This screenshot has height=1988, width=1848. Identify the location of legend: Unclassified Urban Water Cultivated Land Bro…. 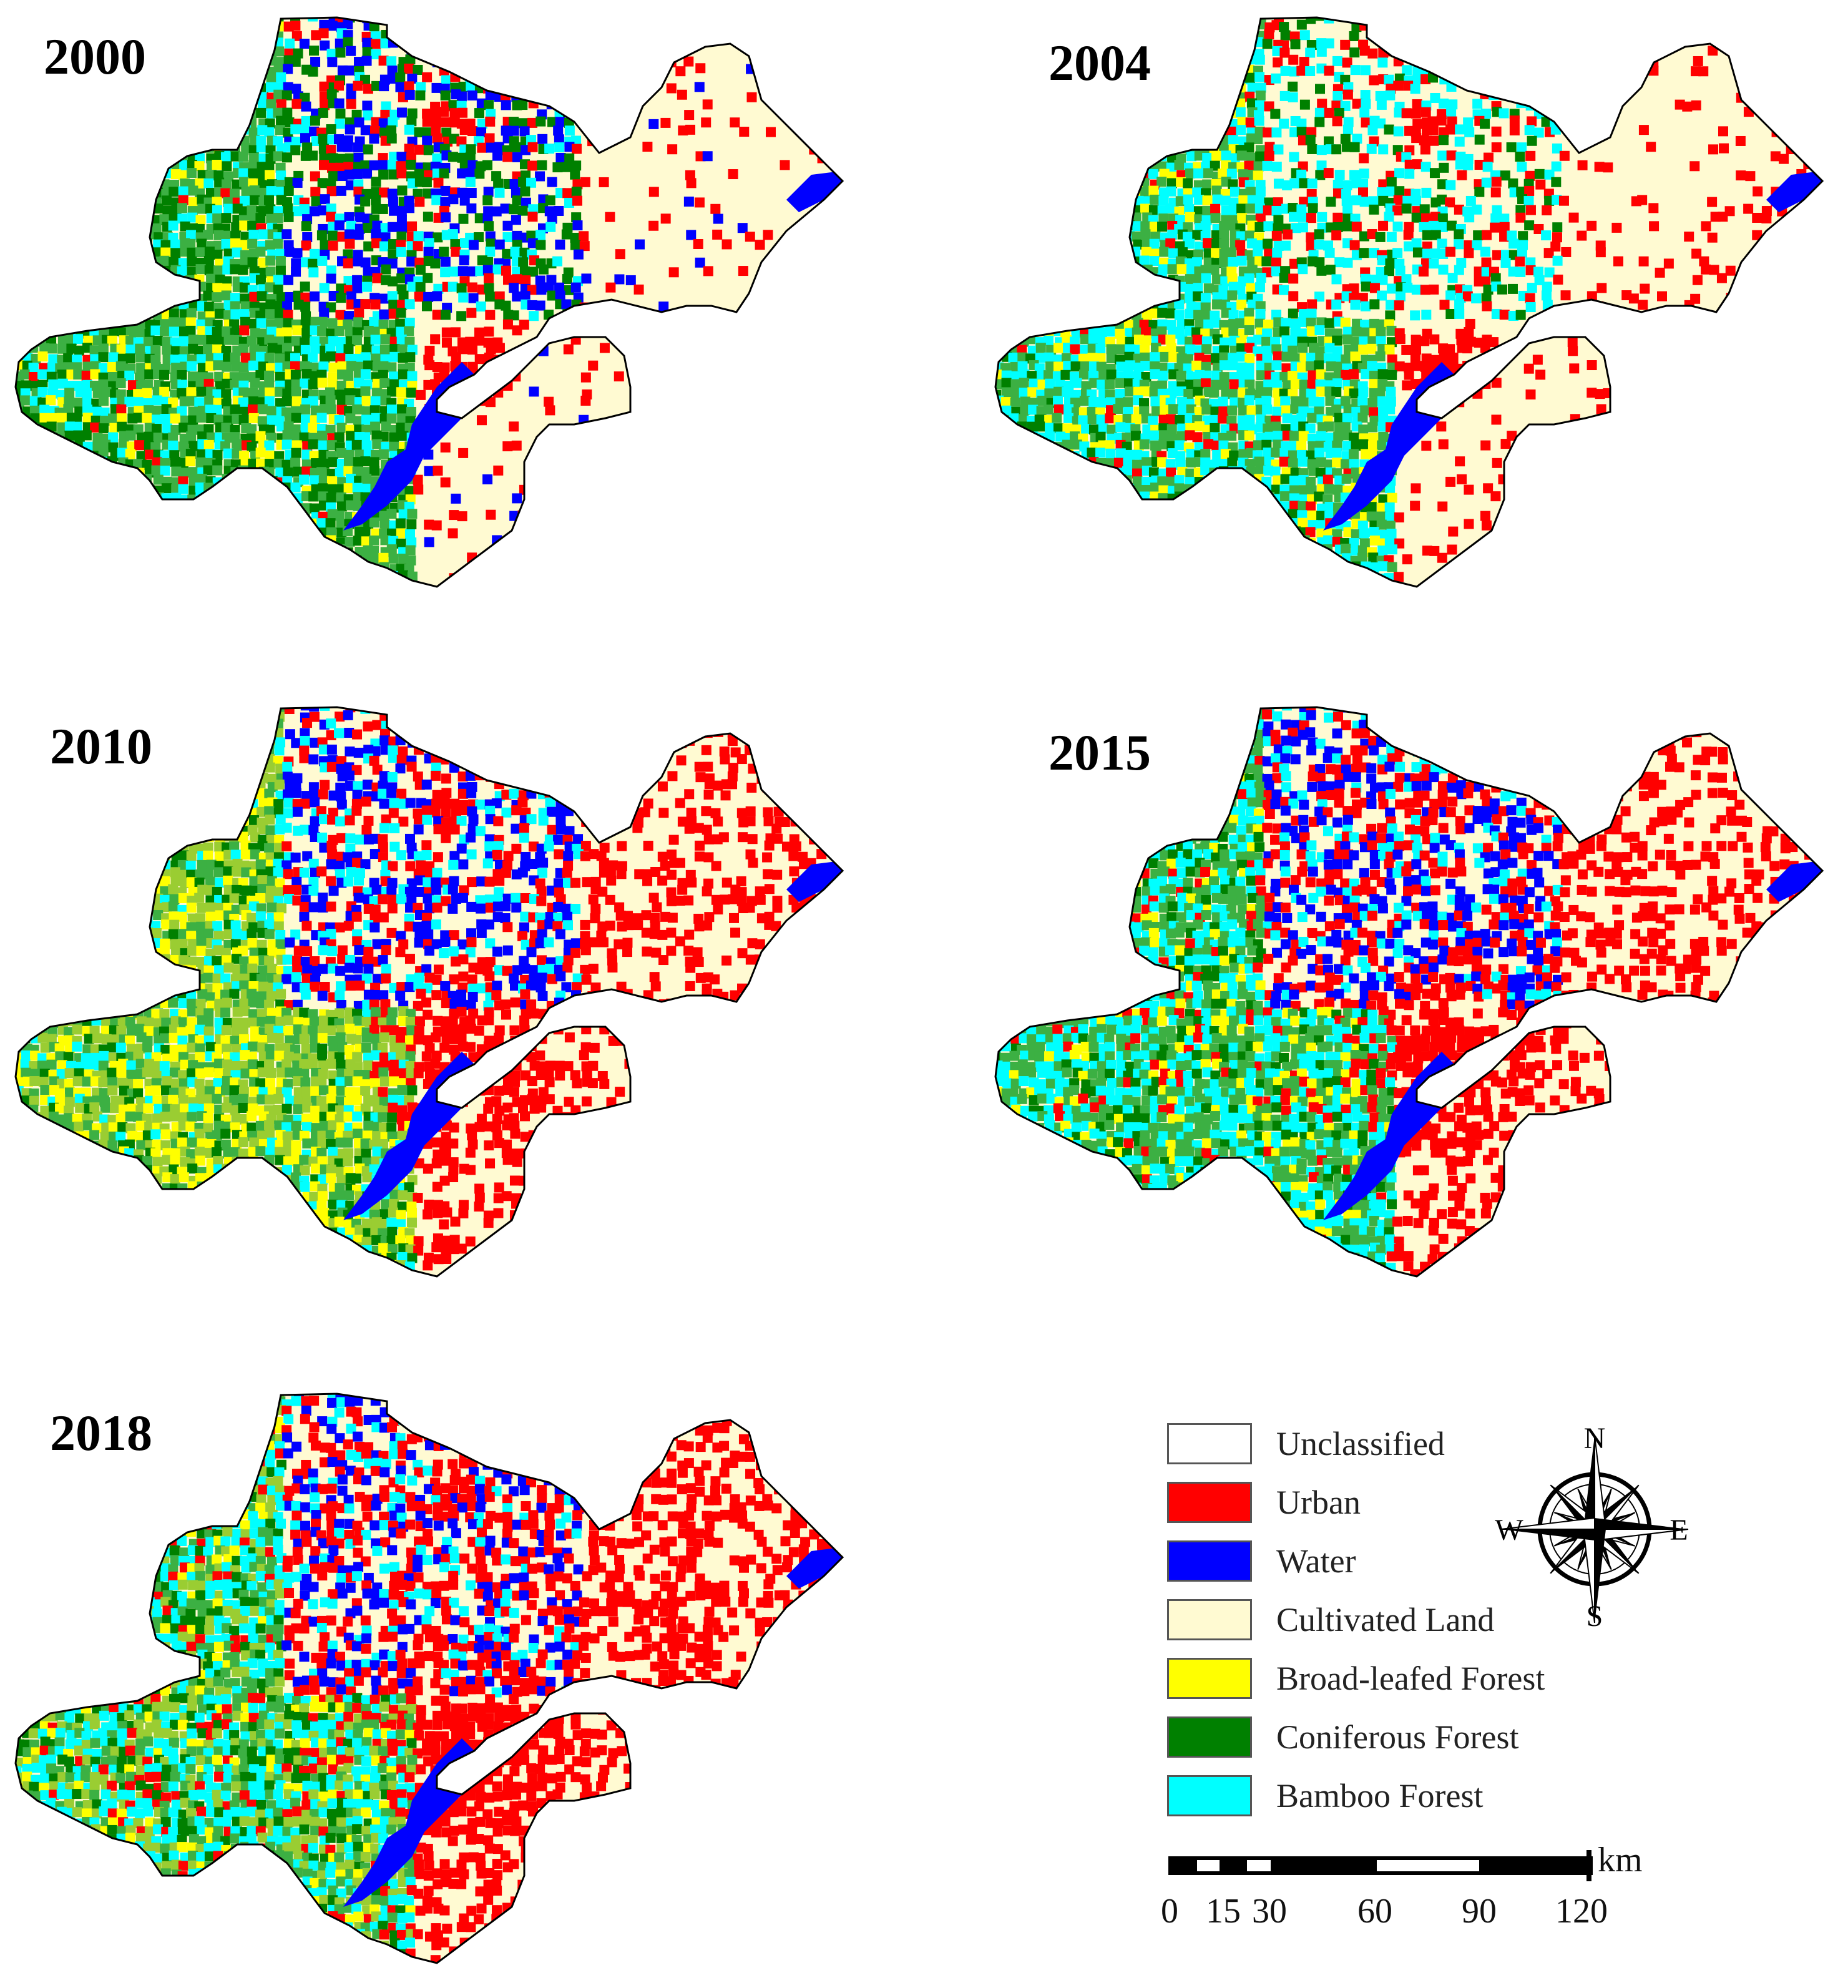
(1479, 1697).